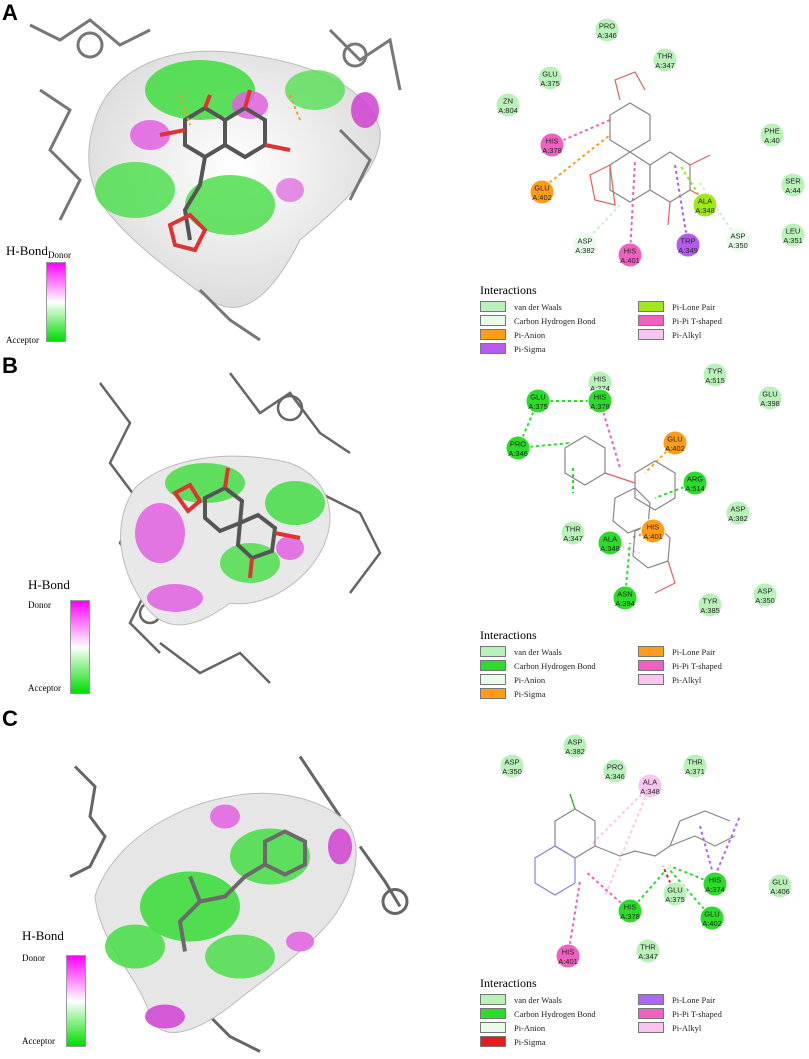 This screenshot has width=809, height=1059. What do you see at coordinates (771, 140) in the screenshot?
I see `residue-number: A:40` at bounding box center [771, 140].